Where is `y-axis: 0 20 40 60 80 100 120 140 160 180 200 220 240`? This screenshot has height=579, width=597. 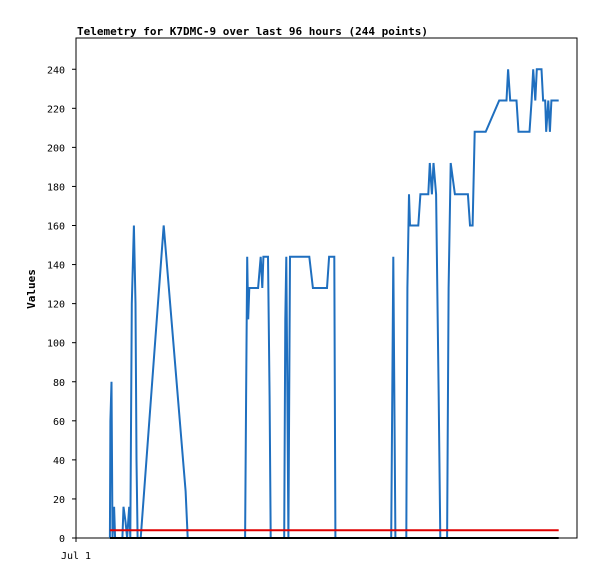 y-axis: 0 20 40 60 80 100 120 140 160 180 200 220 240 is located at coordinates (61, 305).